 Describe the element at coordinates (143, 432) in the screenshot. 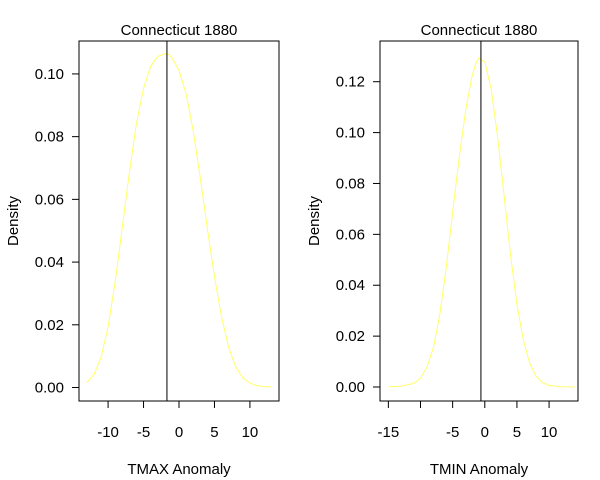

I see `panel-1-x-tick-label: -5` at that location.